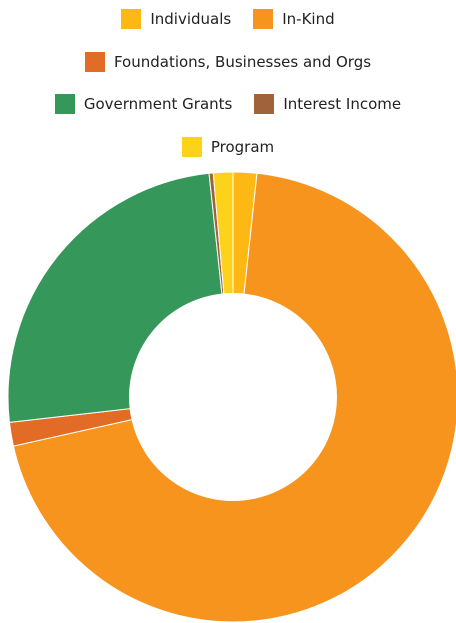 The height and width of the screenshot is (623, 456). Describe the element at coordinates (223, 233) in the screenshot. I see `slice-program` at that location.